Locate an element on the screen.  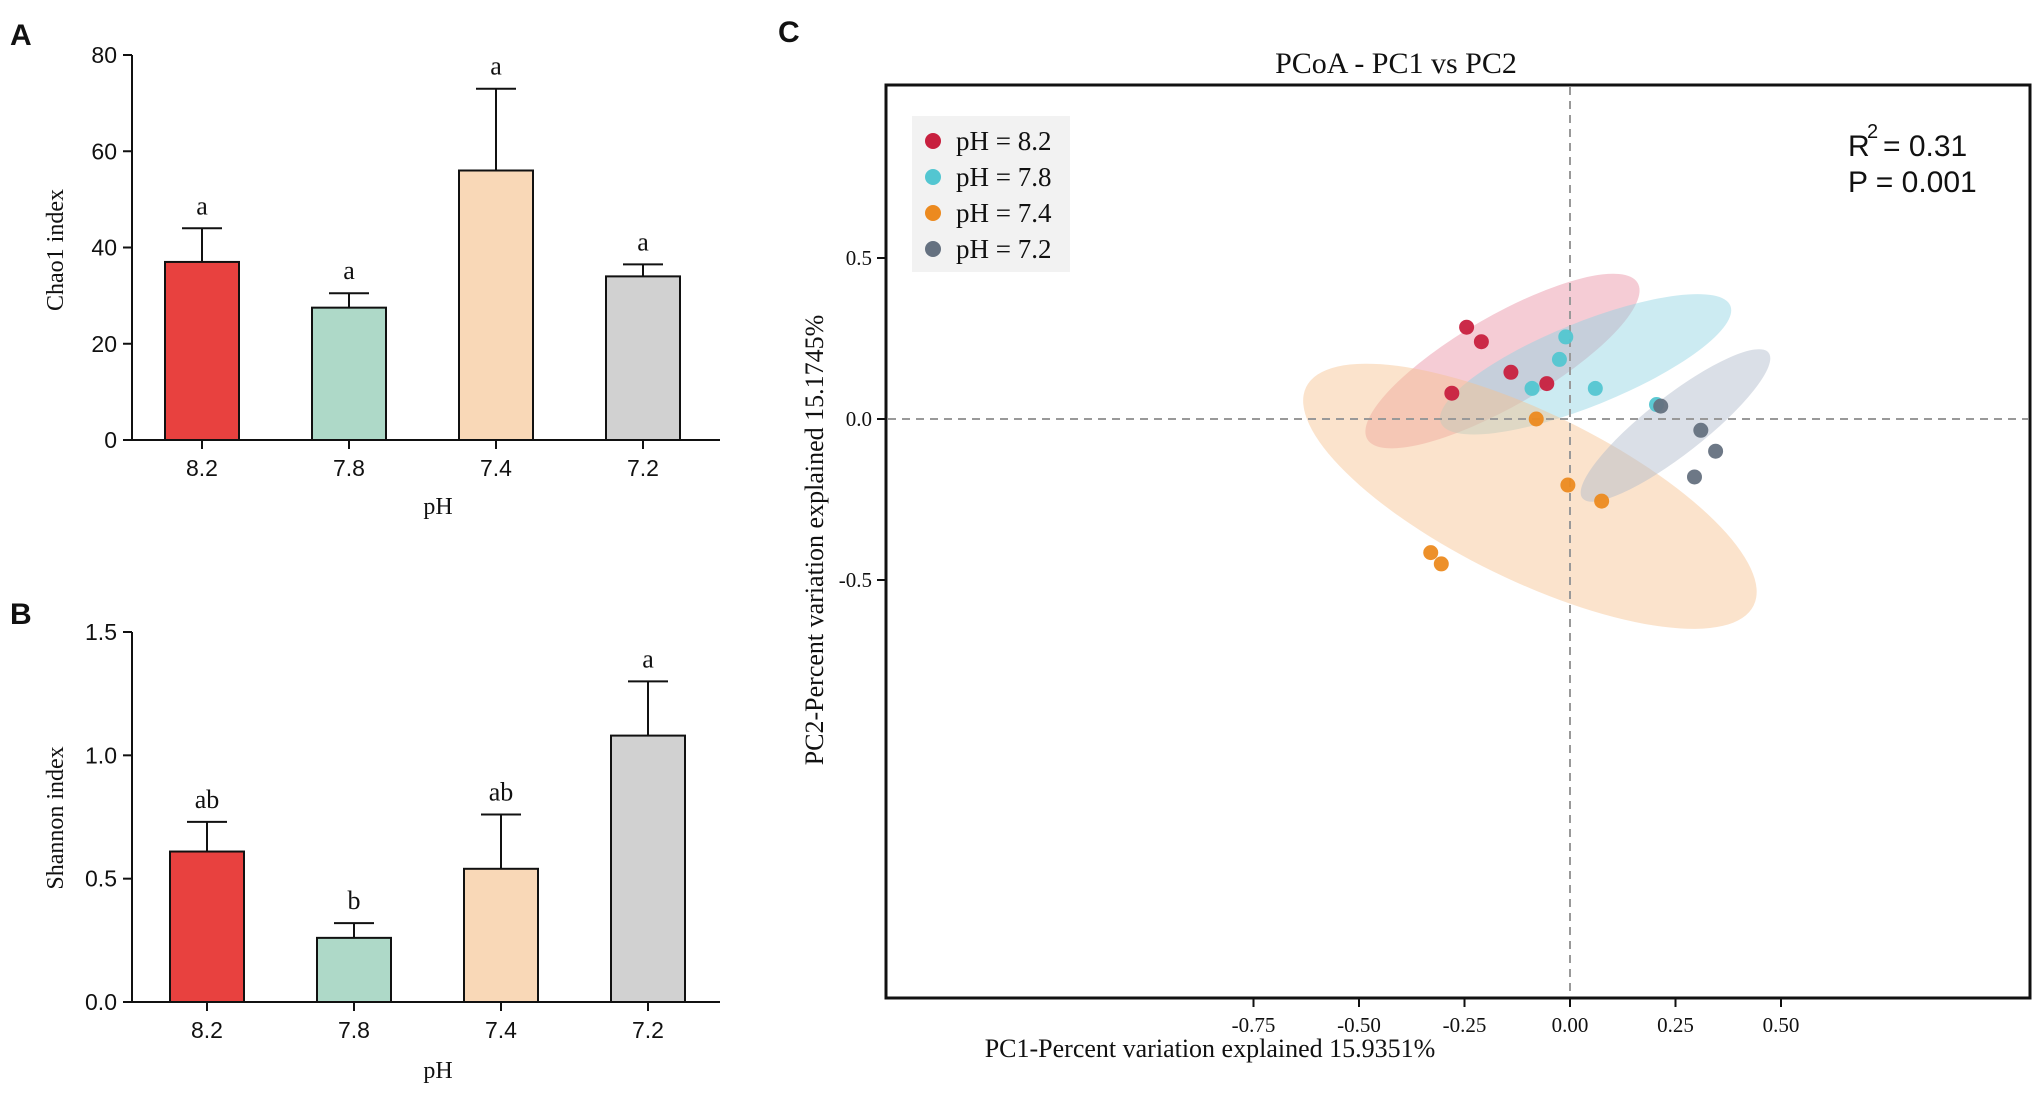
pcoa-x-tick-label: 0.25 is located at coordinates (1675, 1025).